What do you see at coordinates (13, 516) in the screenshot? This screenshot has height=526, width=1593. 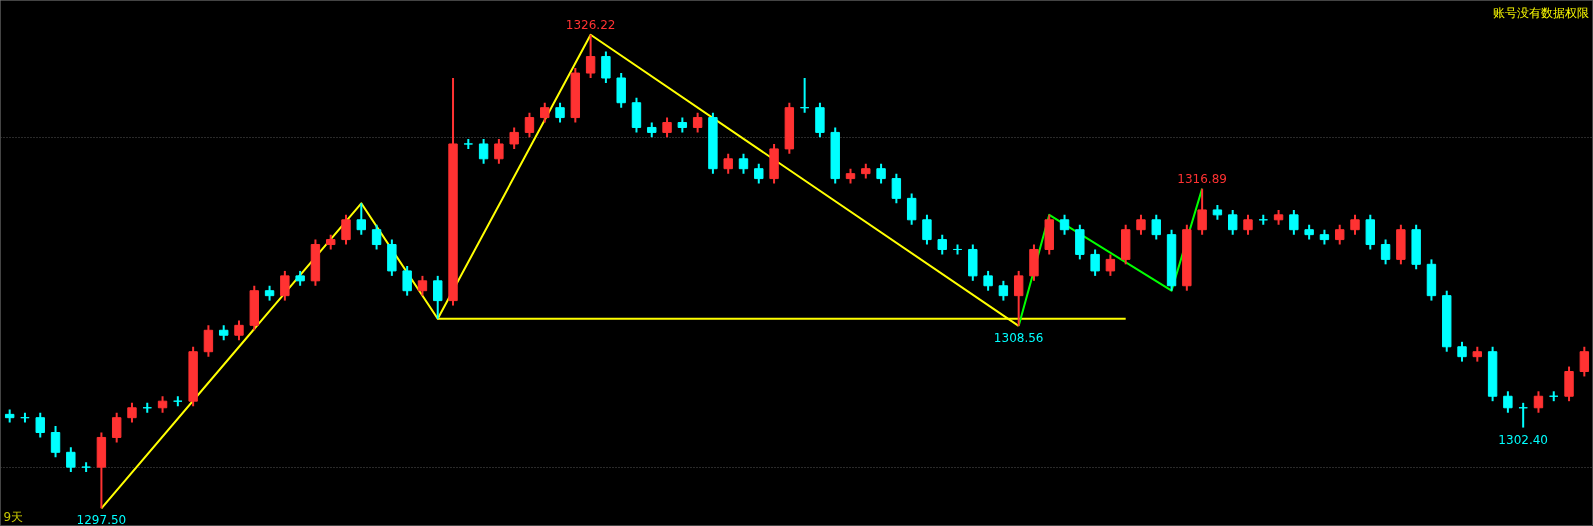 I see `annotation: 9天` at bounding box center [13, 516].